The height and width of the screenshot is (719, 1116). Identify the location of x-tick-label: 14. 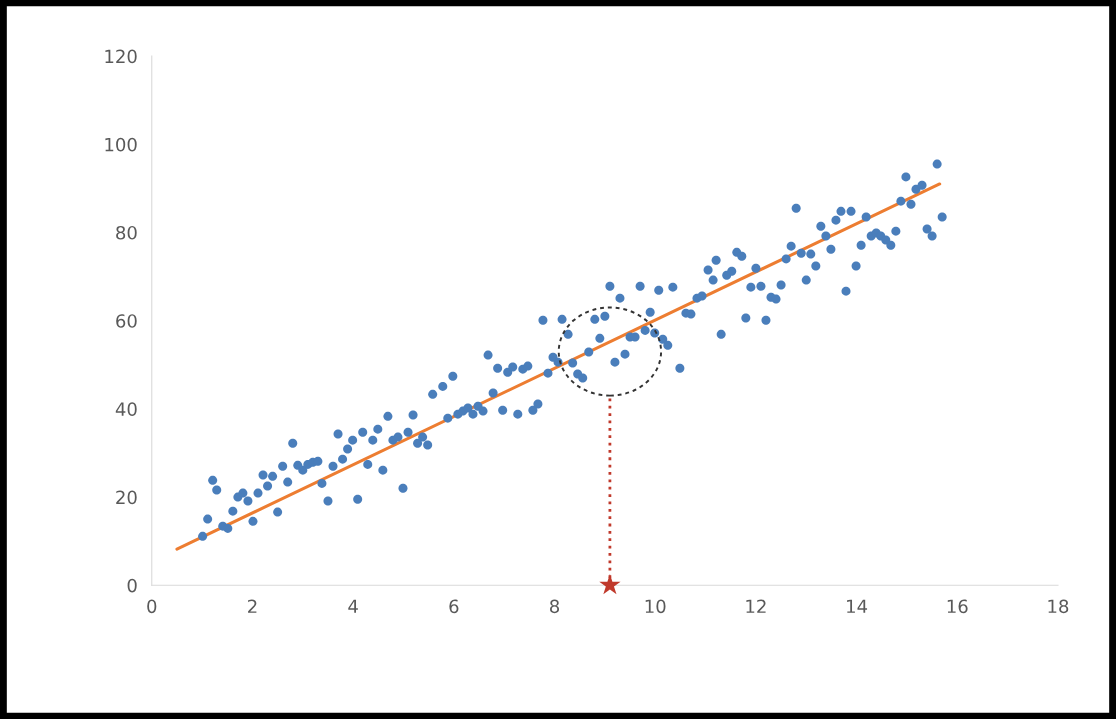
(857, 606).